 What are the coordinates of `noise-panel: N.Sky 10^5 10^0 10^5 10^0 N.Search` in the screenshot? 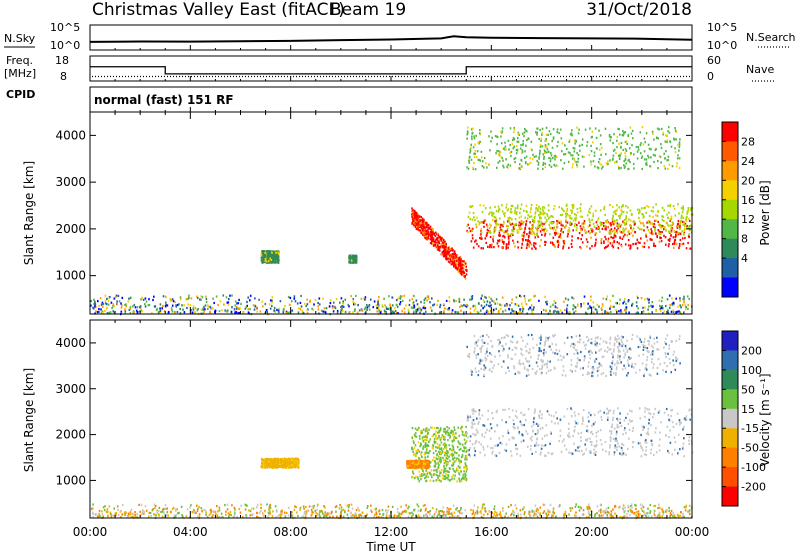 It's located at (400, 36).